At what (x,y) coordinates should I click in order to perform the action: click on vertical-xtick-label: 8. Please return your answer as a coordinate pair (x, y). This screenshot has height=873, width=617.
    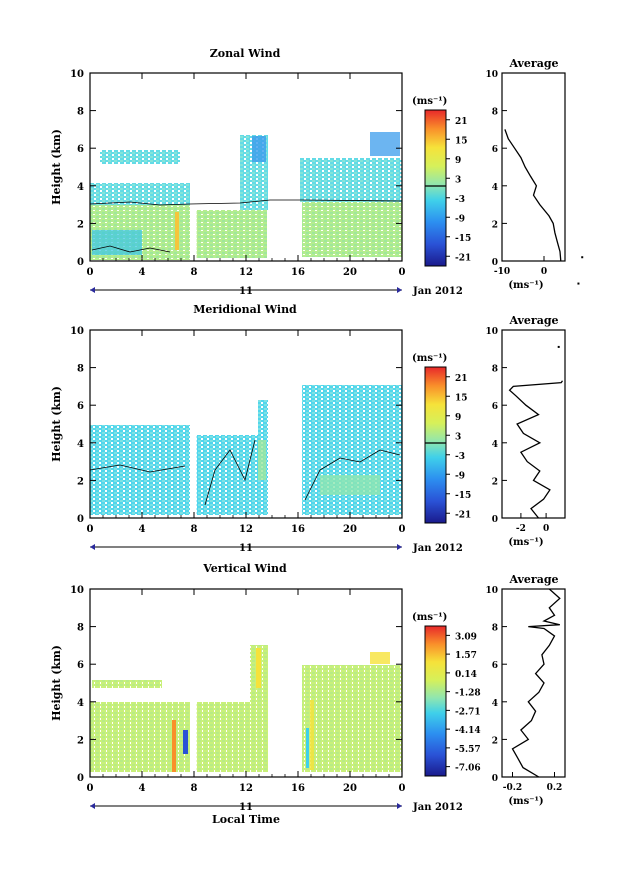
    Looking at the image, I should click on (194, 788).